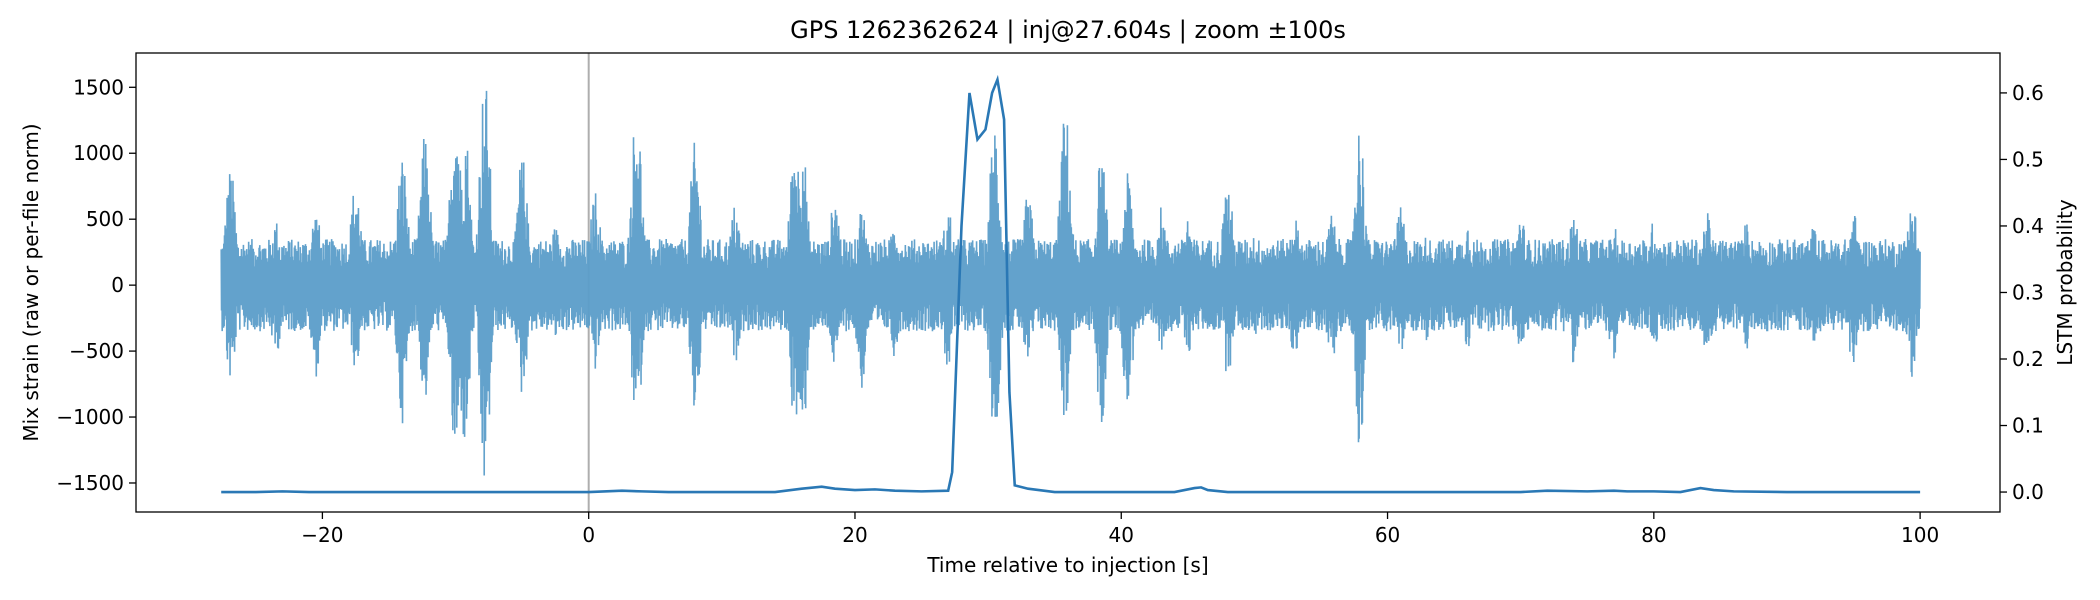 Image resolution: width=2100 pixels, height=600 pixels. I want to click on y-axis-left: −1500 −1000 −500 0 500 1000 1500, so click(96, 285).